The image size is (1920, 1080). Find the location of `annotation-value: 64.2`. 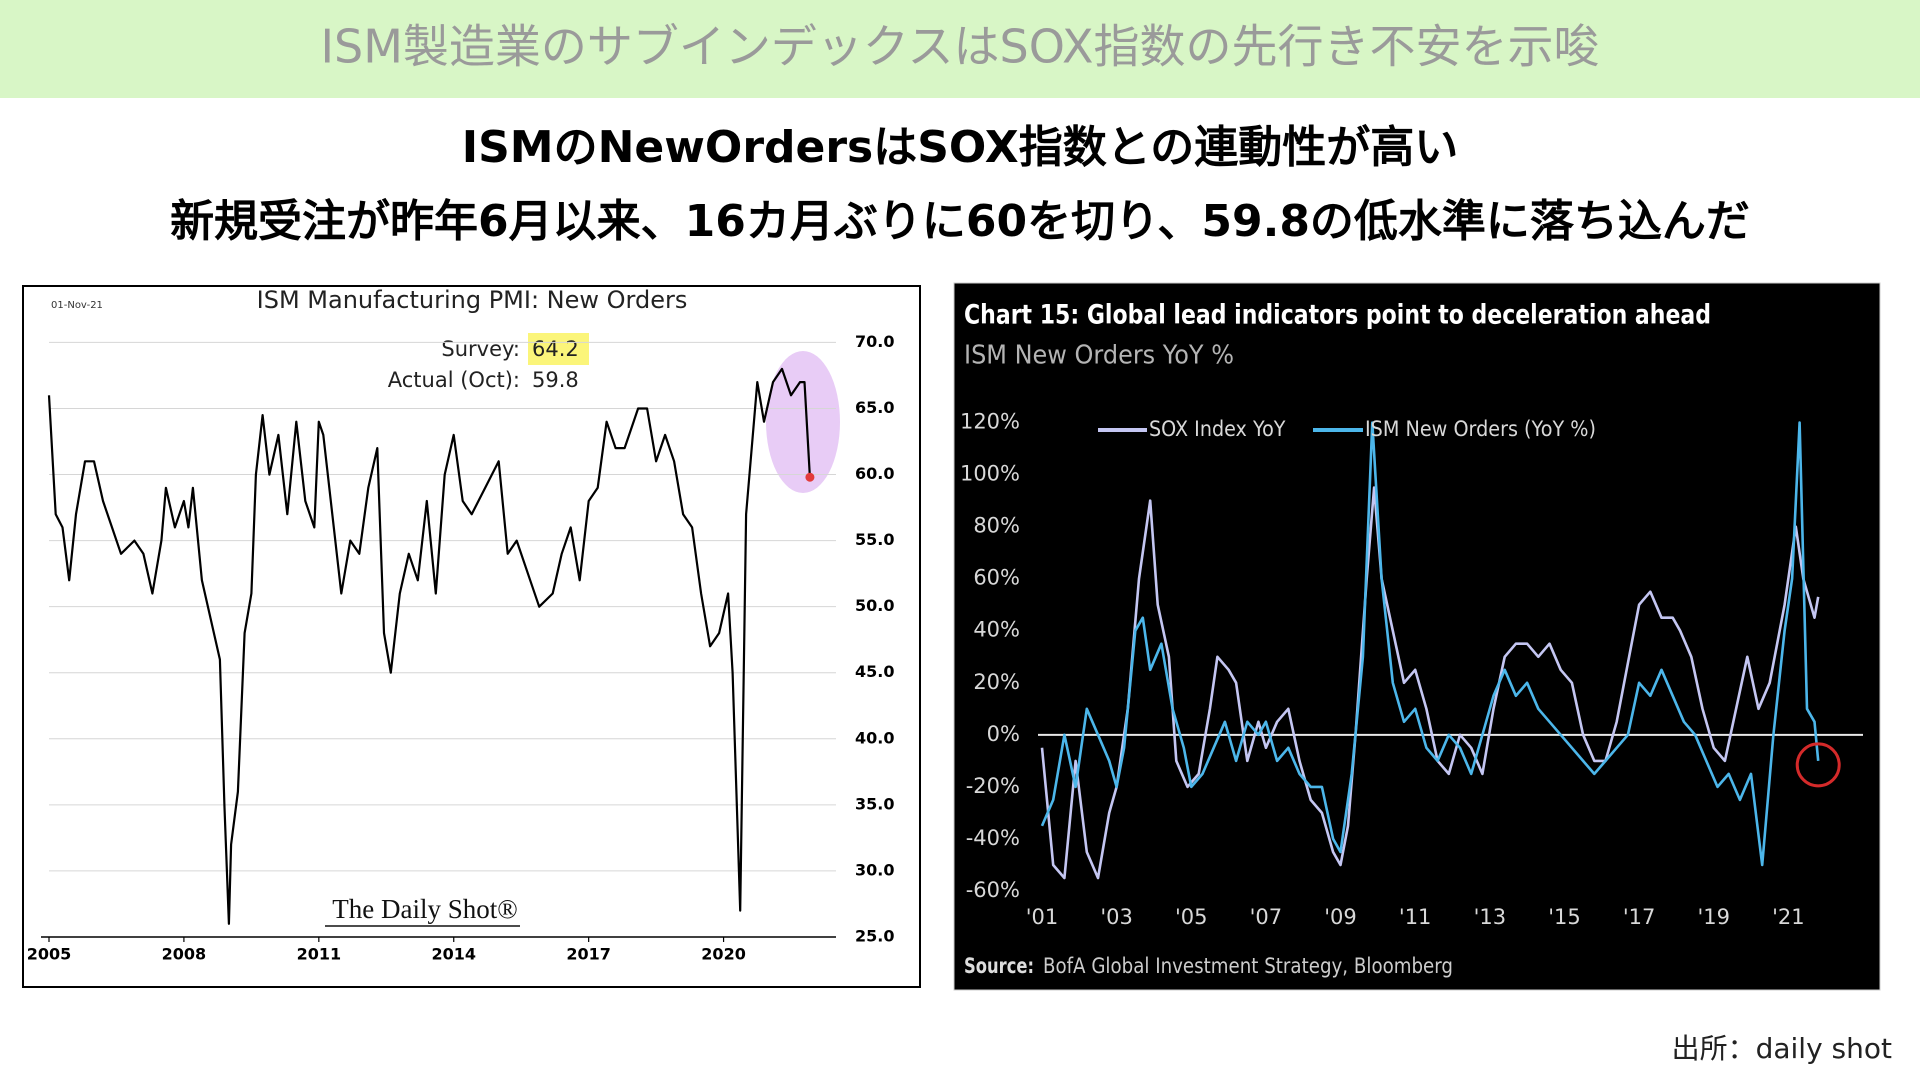

annotation-value: 64.2 is located at coordinates (555, 349).